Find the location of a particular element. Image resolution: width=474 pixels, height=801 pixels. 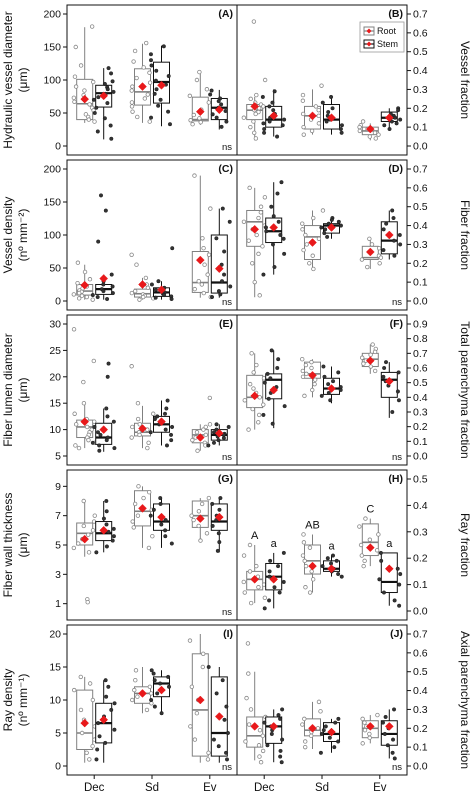

x-tick-label: Ev is located at coordinates (210, 788).